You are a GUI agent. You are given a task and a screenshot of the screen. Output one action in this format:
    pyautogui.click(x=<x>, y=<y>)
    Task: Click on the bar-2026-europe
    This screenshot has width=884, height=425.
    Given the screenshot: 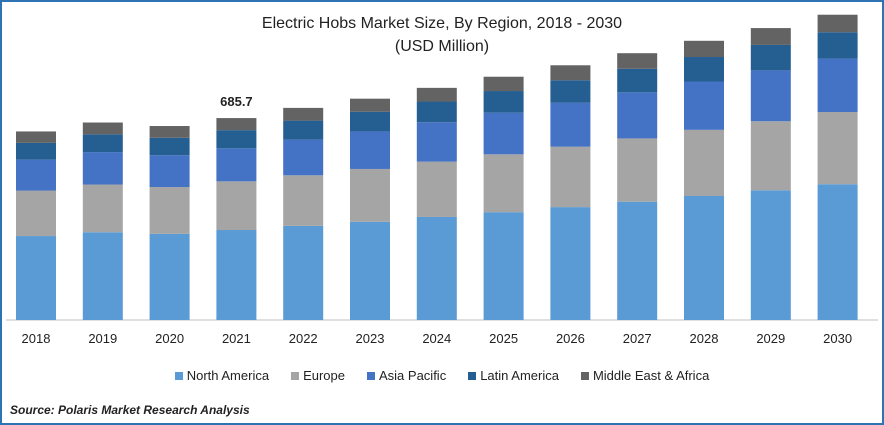 What is the action you would take?
    pyautogui.click(x=570, y=177)
    